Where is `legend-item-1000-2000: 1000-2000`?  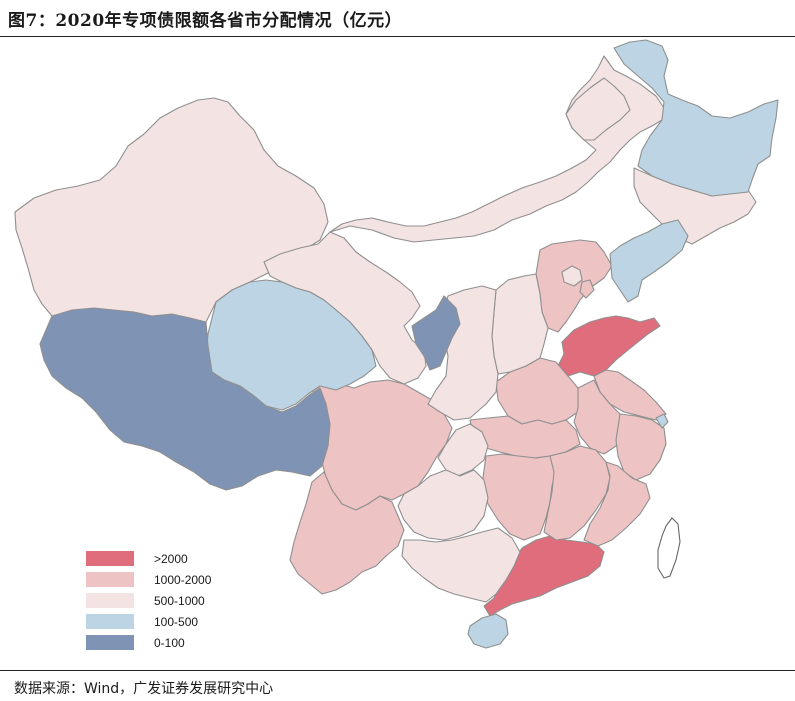
legend-item-1000-2000: 1000-2000 is located at coordinates (148, 579).